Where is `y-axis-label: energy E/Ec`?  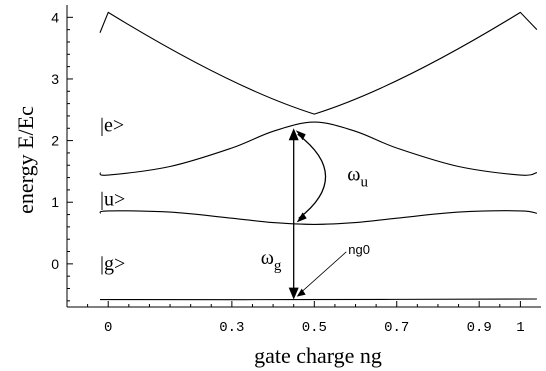 y-axis-label: energy E/Ec is located at coordinates (25, 160).